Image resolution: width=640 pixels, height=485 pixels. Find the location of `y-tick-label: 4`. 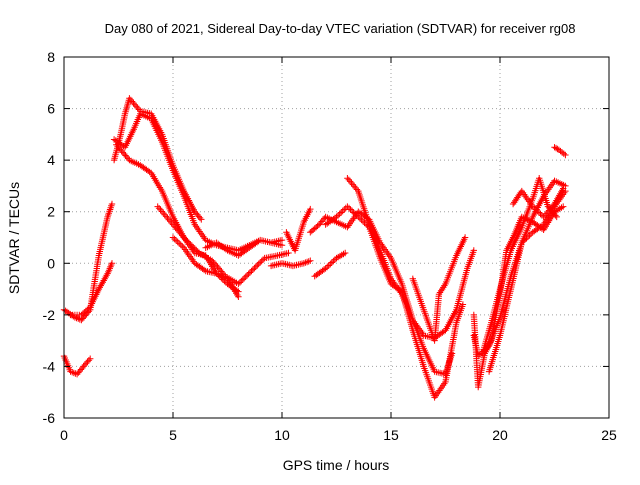

y-tick-label: 4 is located at coordinates (51, 160).